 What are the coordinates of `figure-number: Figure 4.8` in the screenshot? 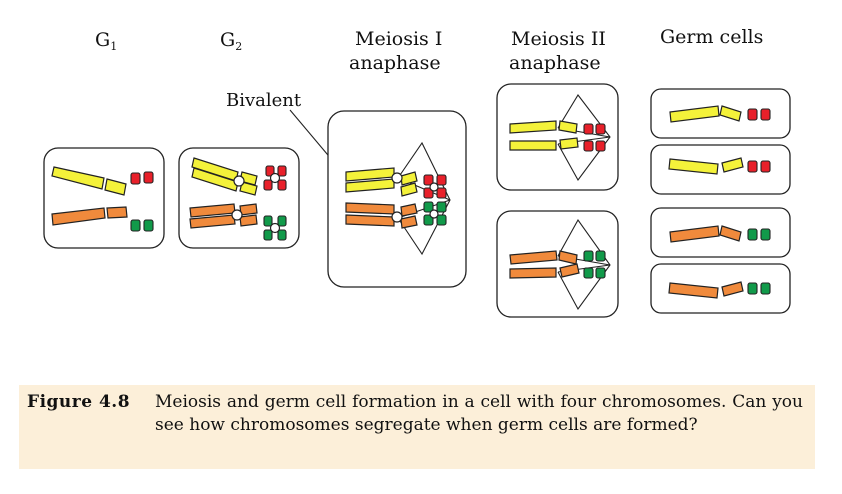 It's located at (79, 402).